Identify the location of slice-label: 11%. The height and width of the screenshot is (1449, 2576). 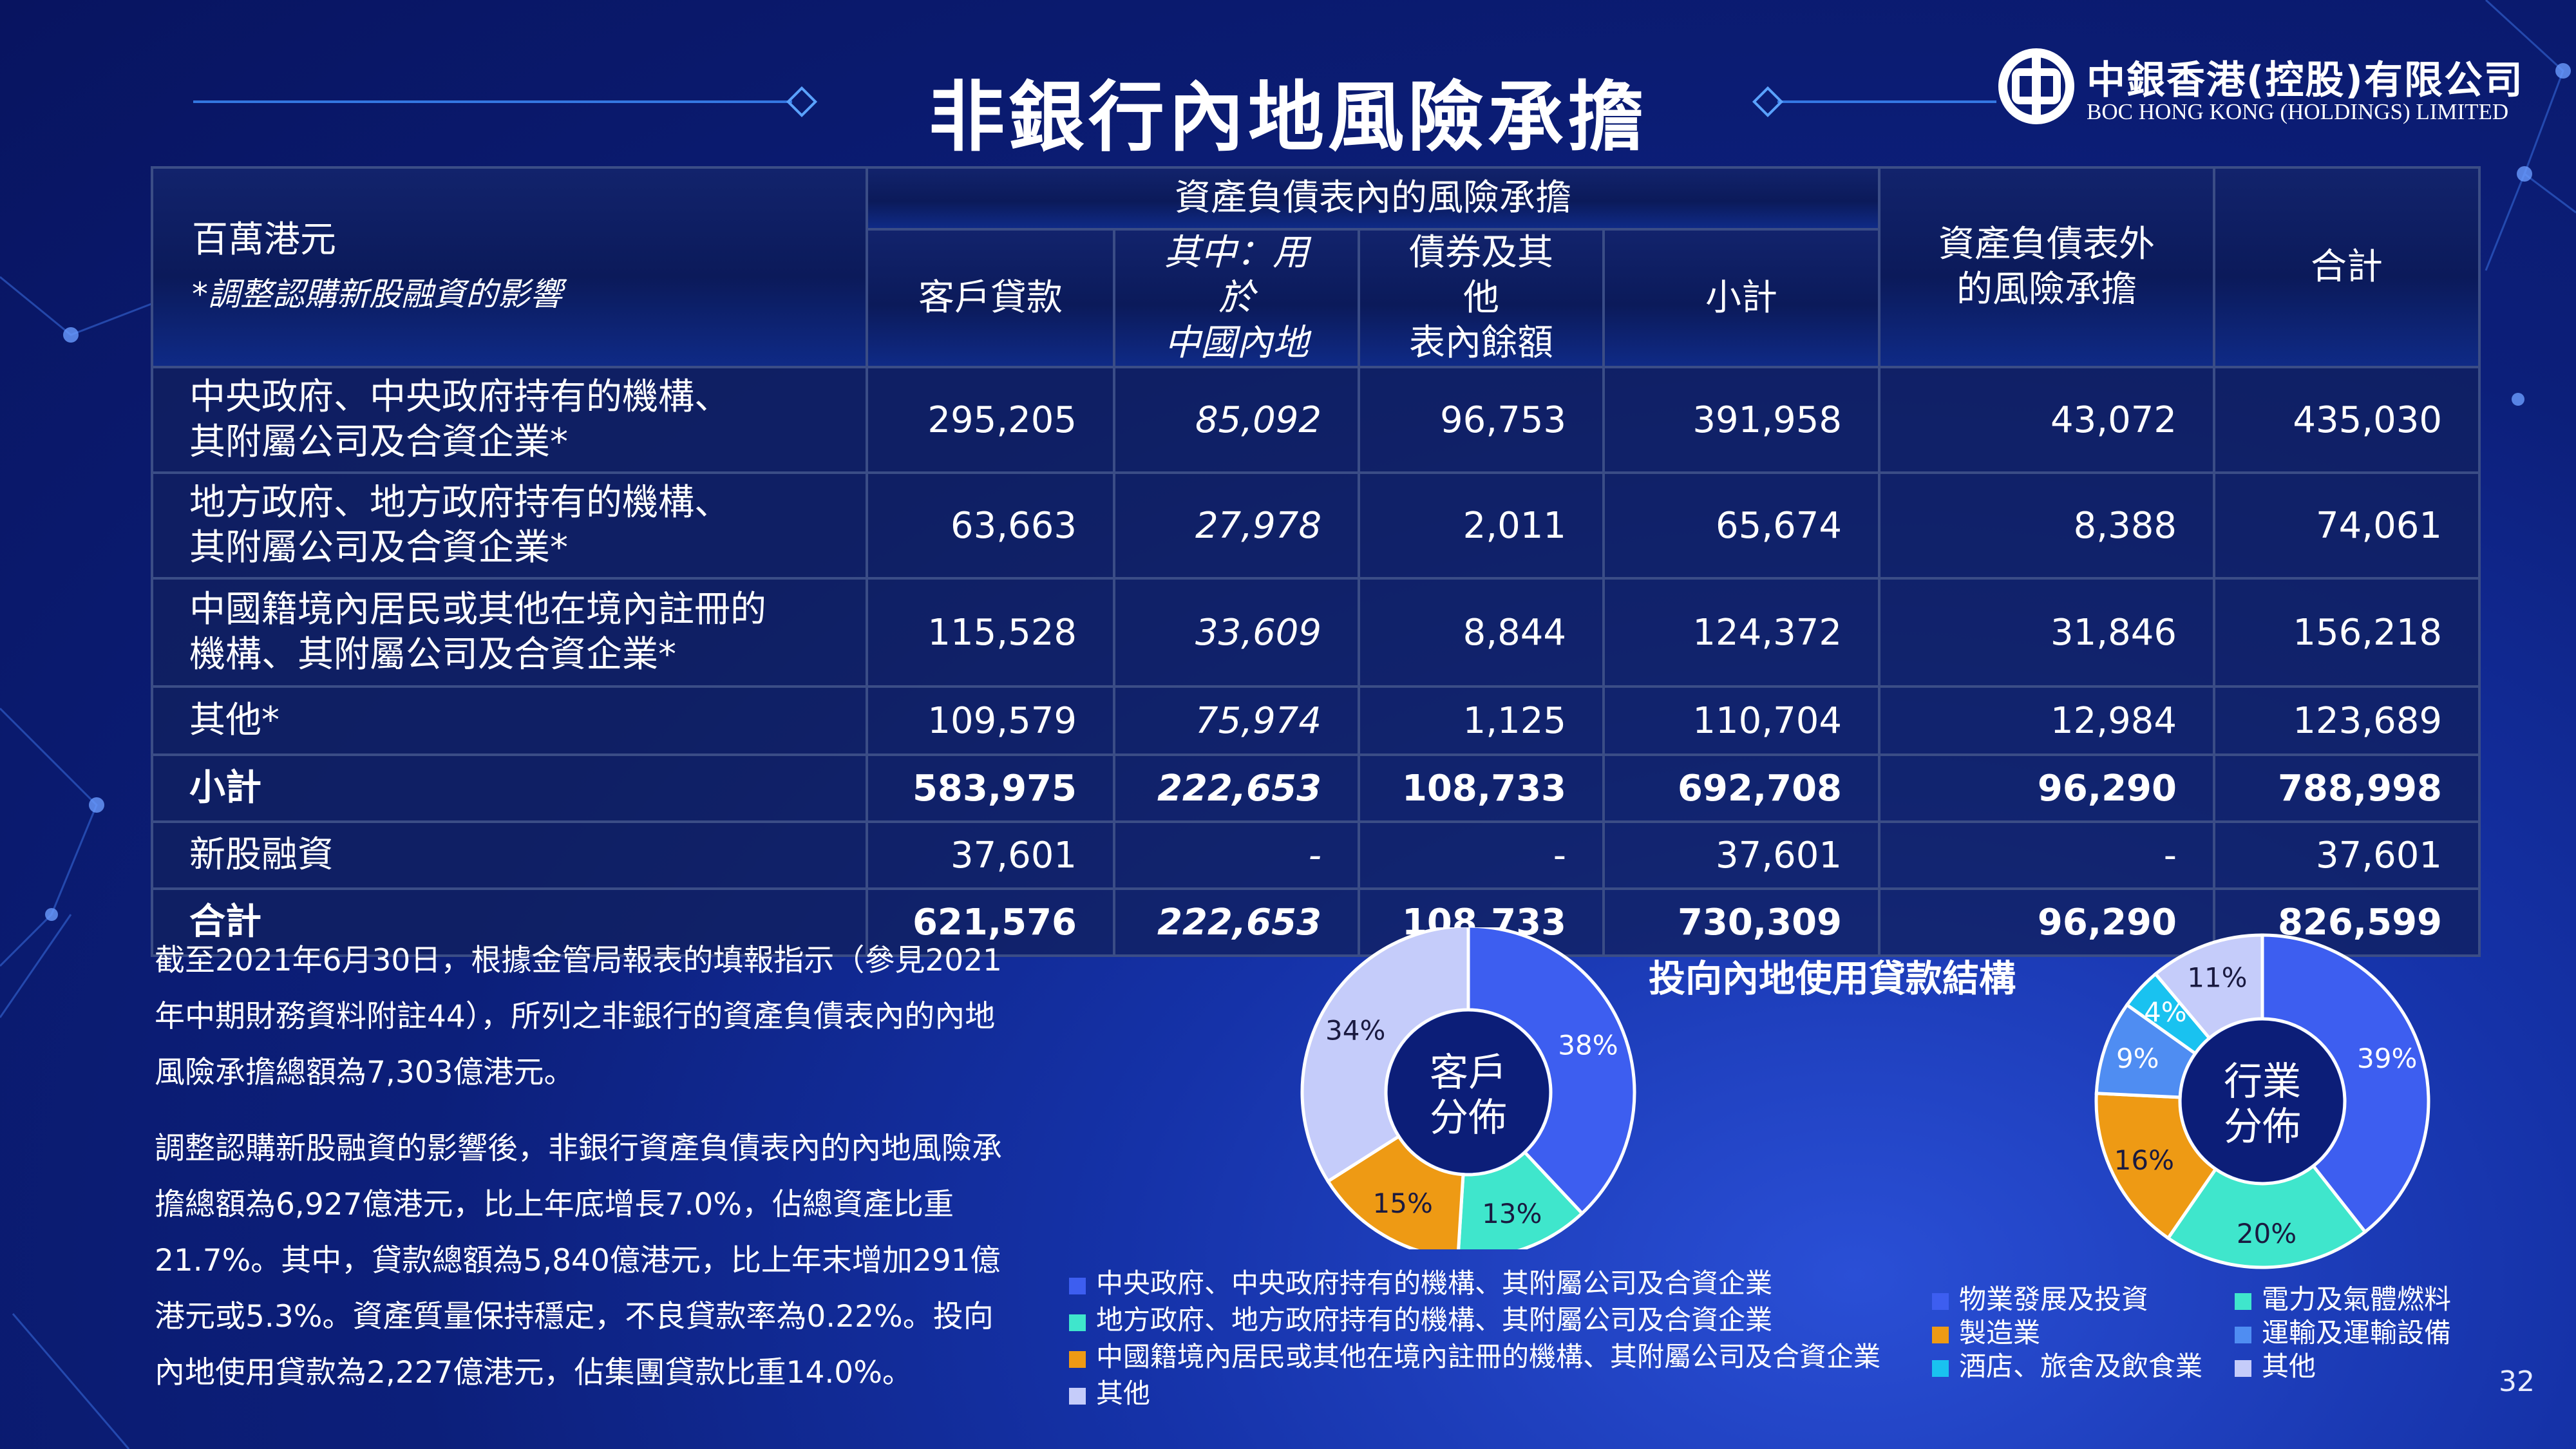
(2217, 977).